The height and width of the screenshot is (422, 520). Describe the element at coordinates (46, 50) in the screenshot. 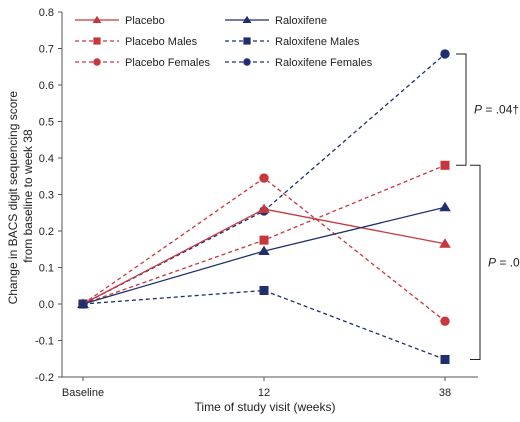

I see `y-tick-label: 0.7` at that location.